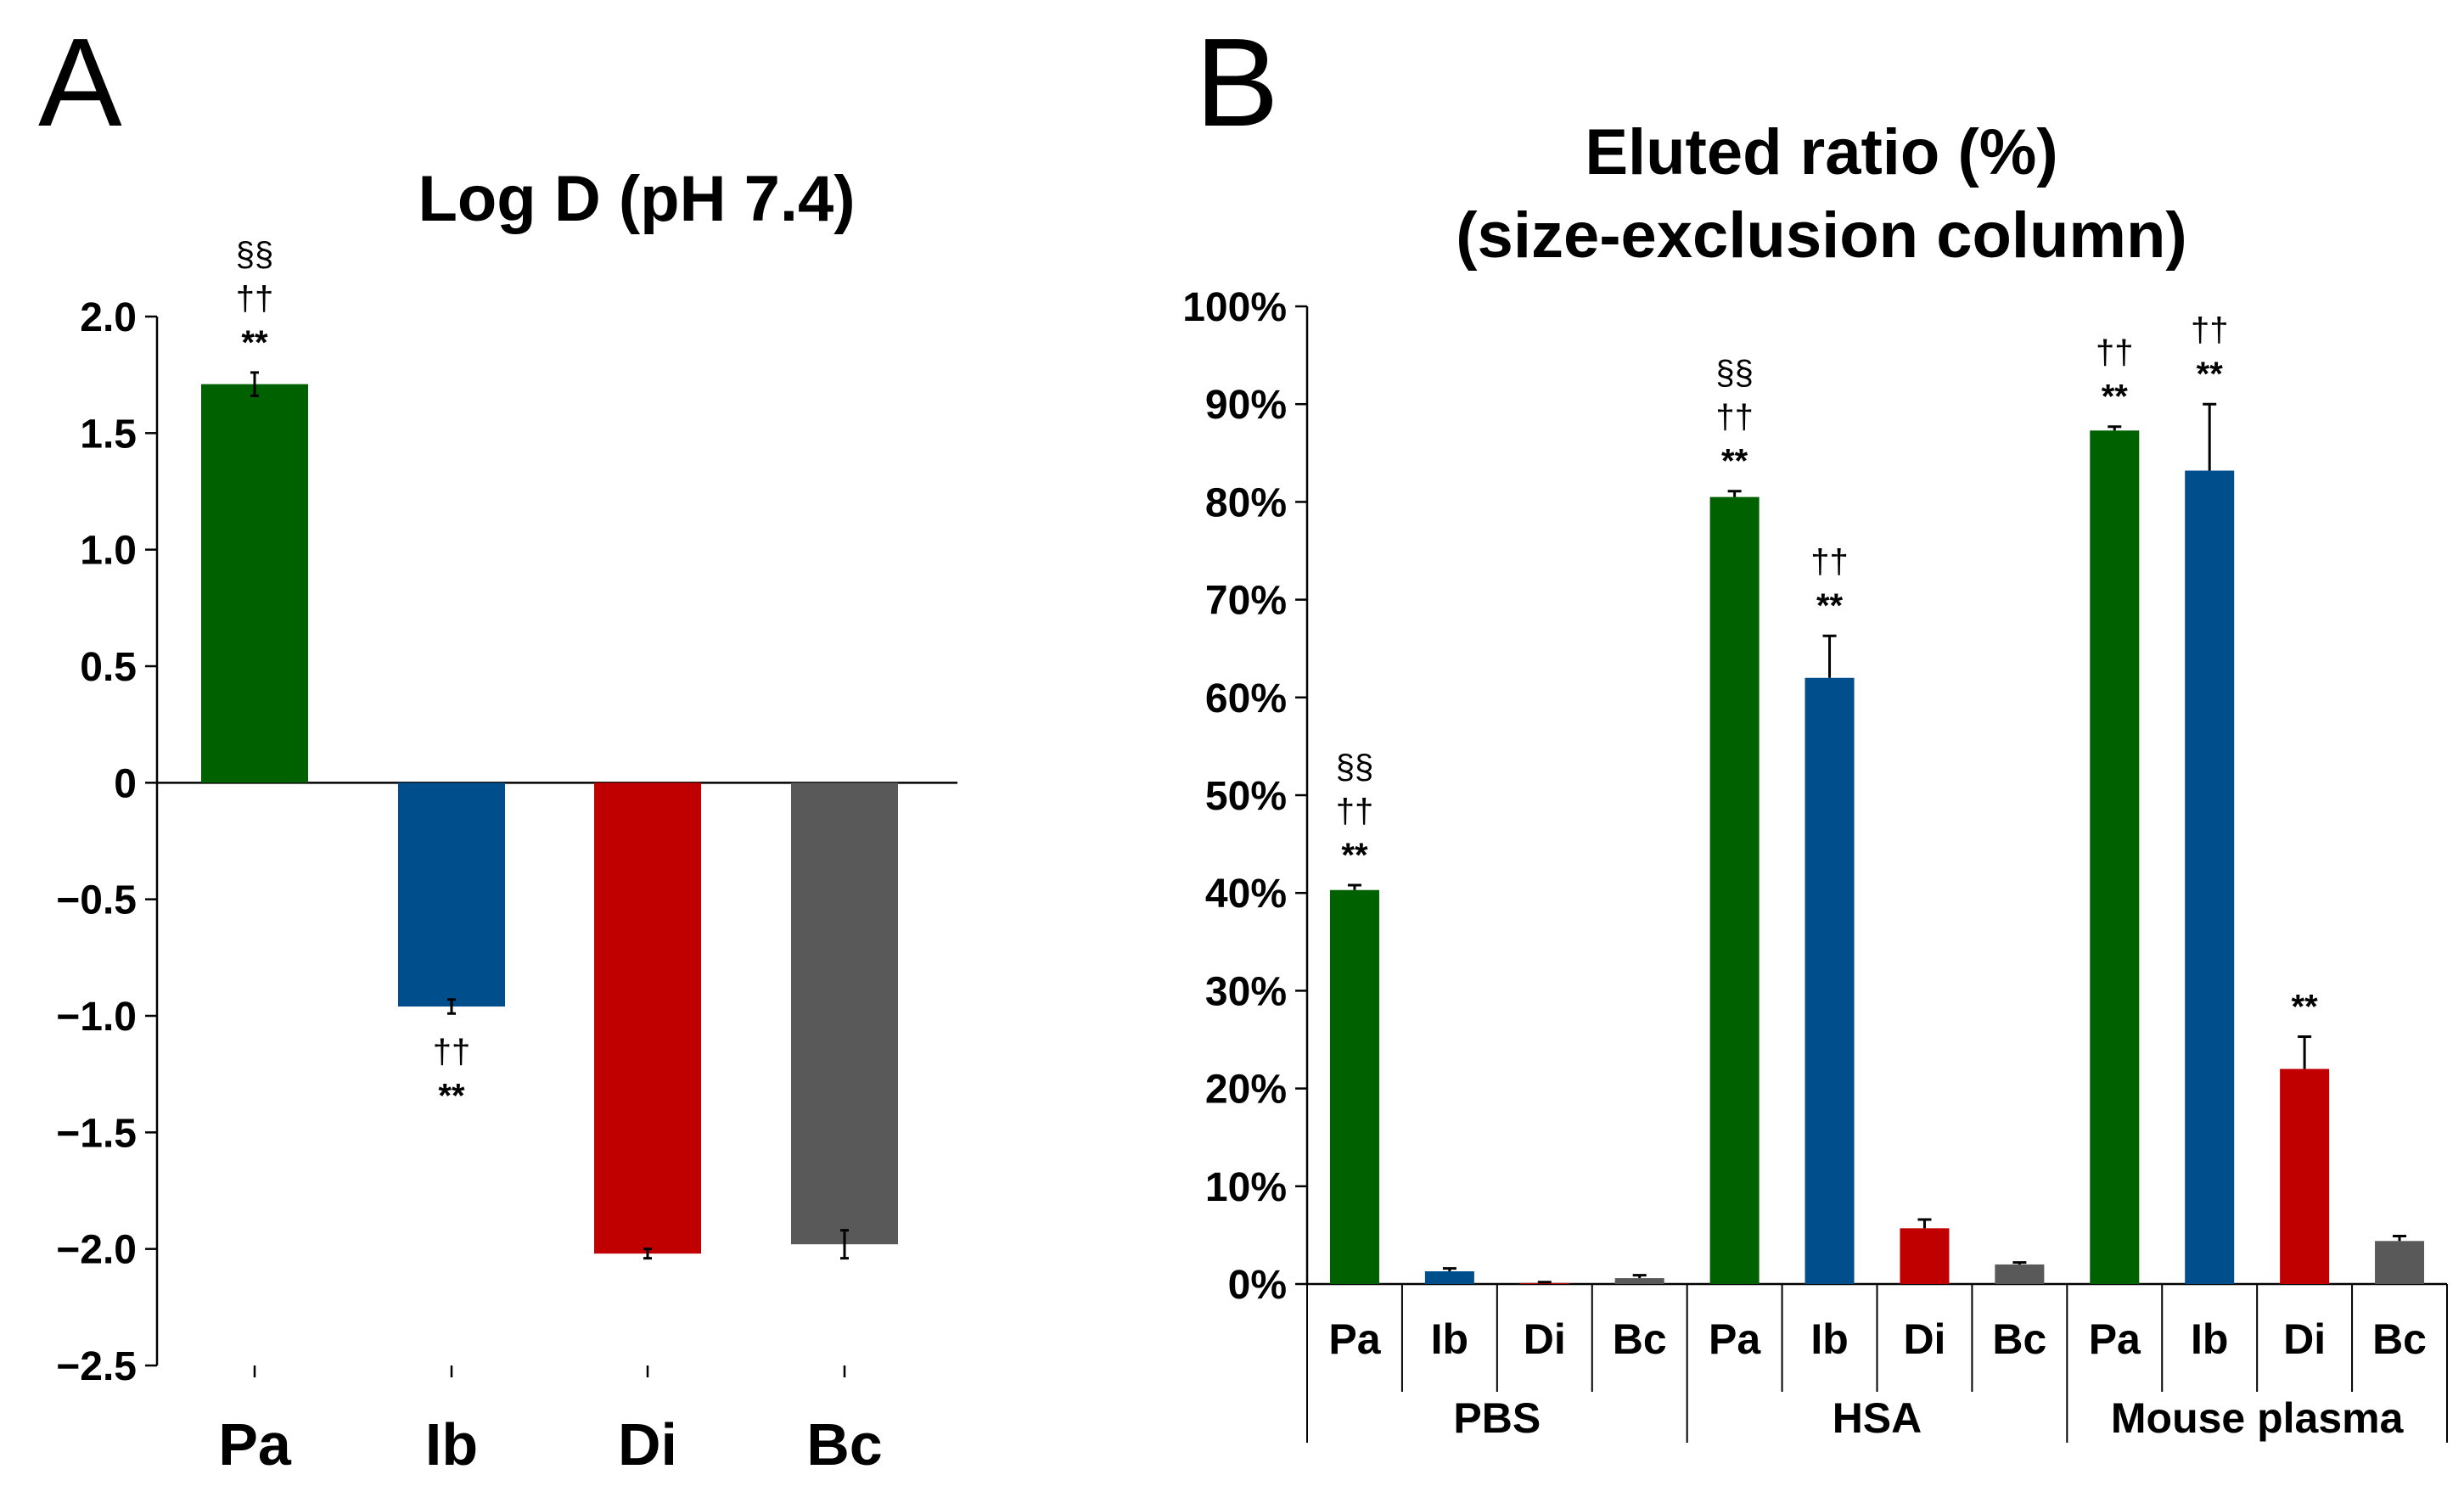 This screenshot has width=2464, height=1486. Describe the element at coordinates (1354, 1086) in the screenshot. I see `chart-b-bar-pbs-pa` at that location.